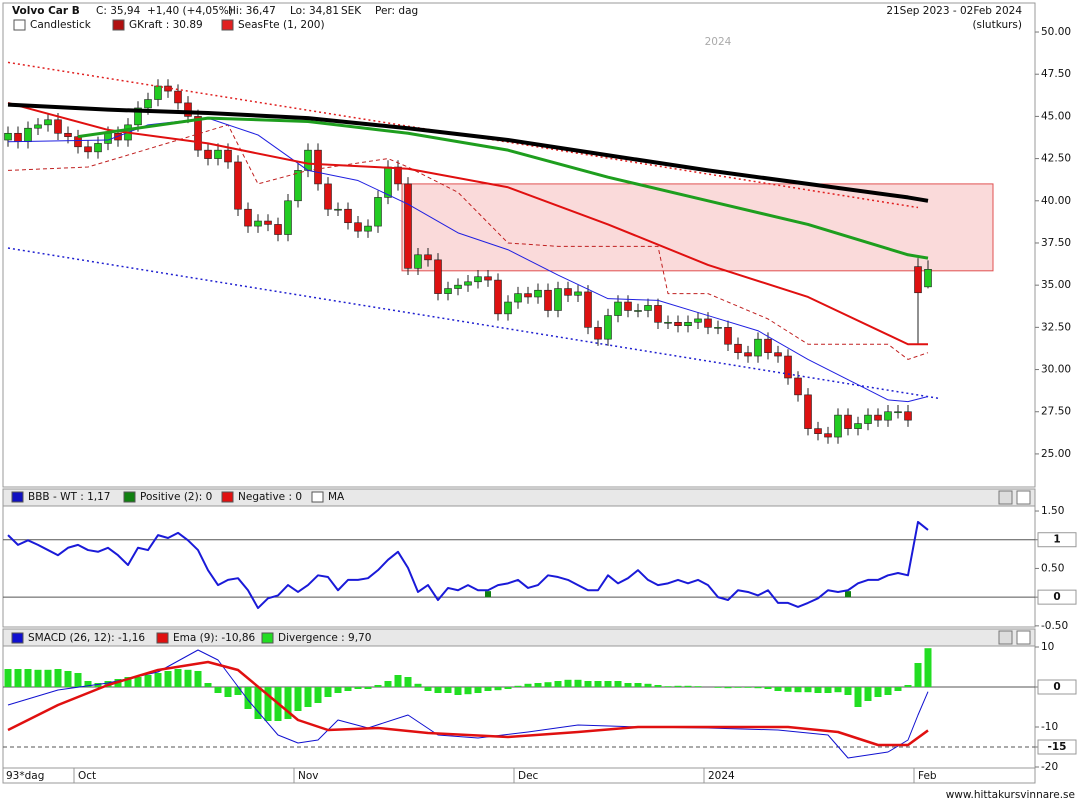 This screenshot has height=800, width=1080. Describe the element at coordinates (1056, 370) in the screenshot. I see `y-tick-label: 30.00` at that location.